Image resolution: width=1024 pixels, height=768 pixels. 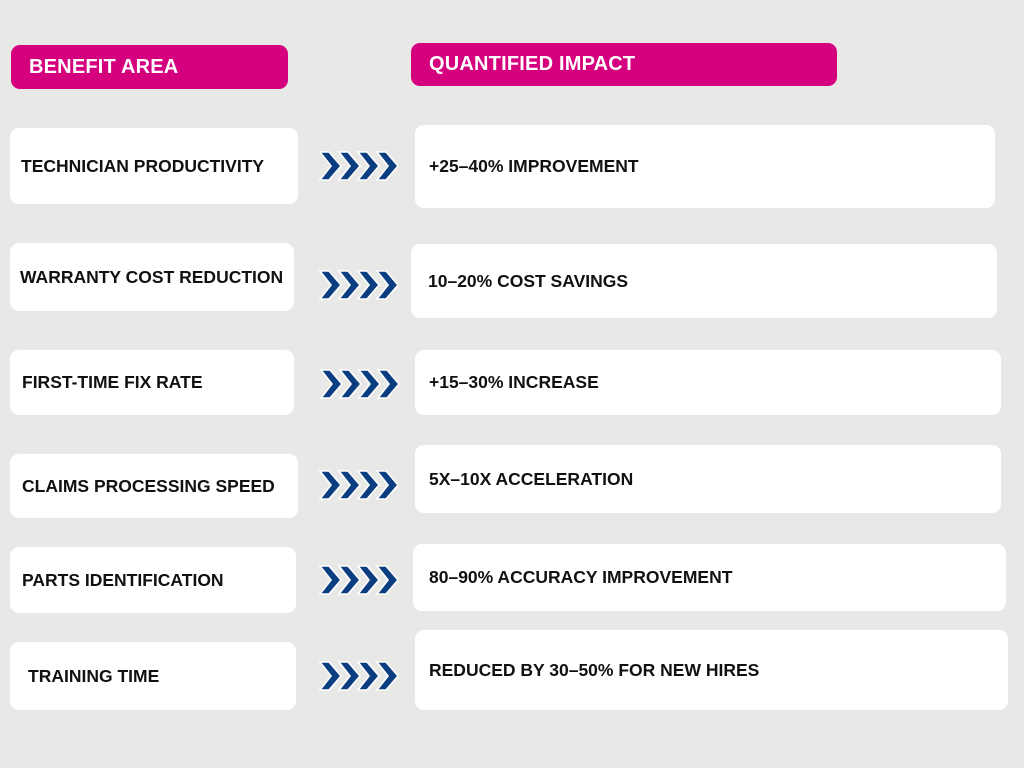 I want to click on benefit-card: TECHNICIAN PRODUCTIVITY, so click(x=154, y=166).